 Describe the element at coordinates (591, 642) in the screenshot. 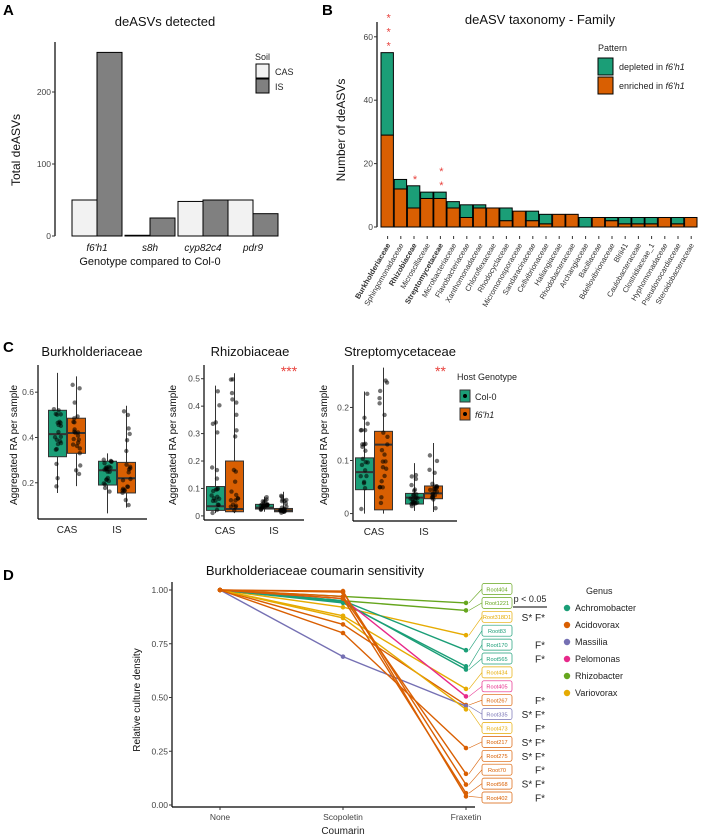

I see `legend-label: Massilia` at that location.